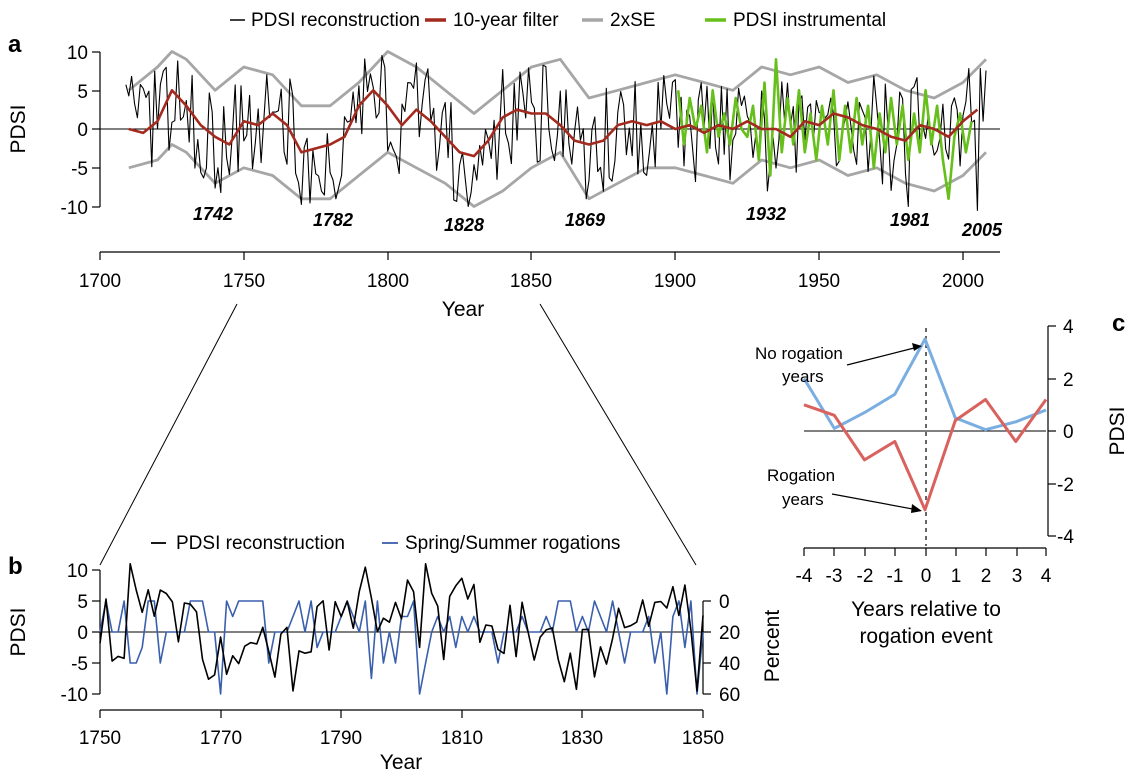 This screenshot has height=775, width=1137. Describe the element at coordinates (729, 664) in the screenshot. I see `panel-b-y2-tick-label: 40` at that location.